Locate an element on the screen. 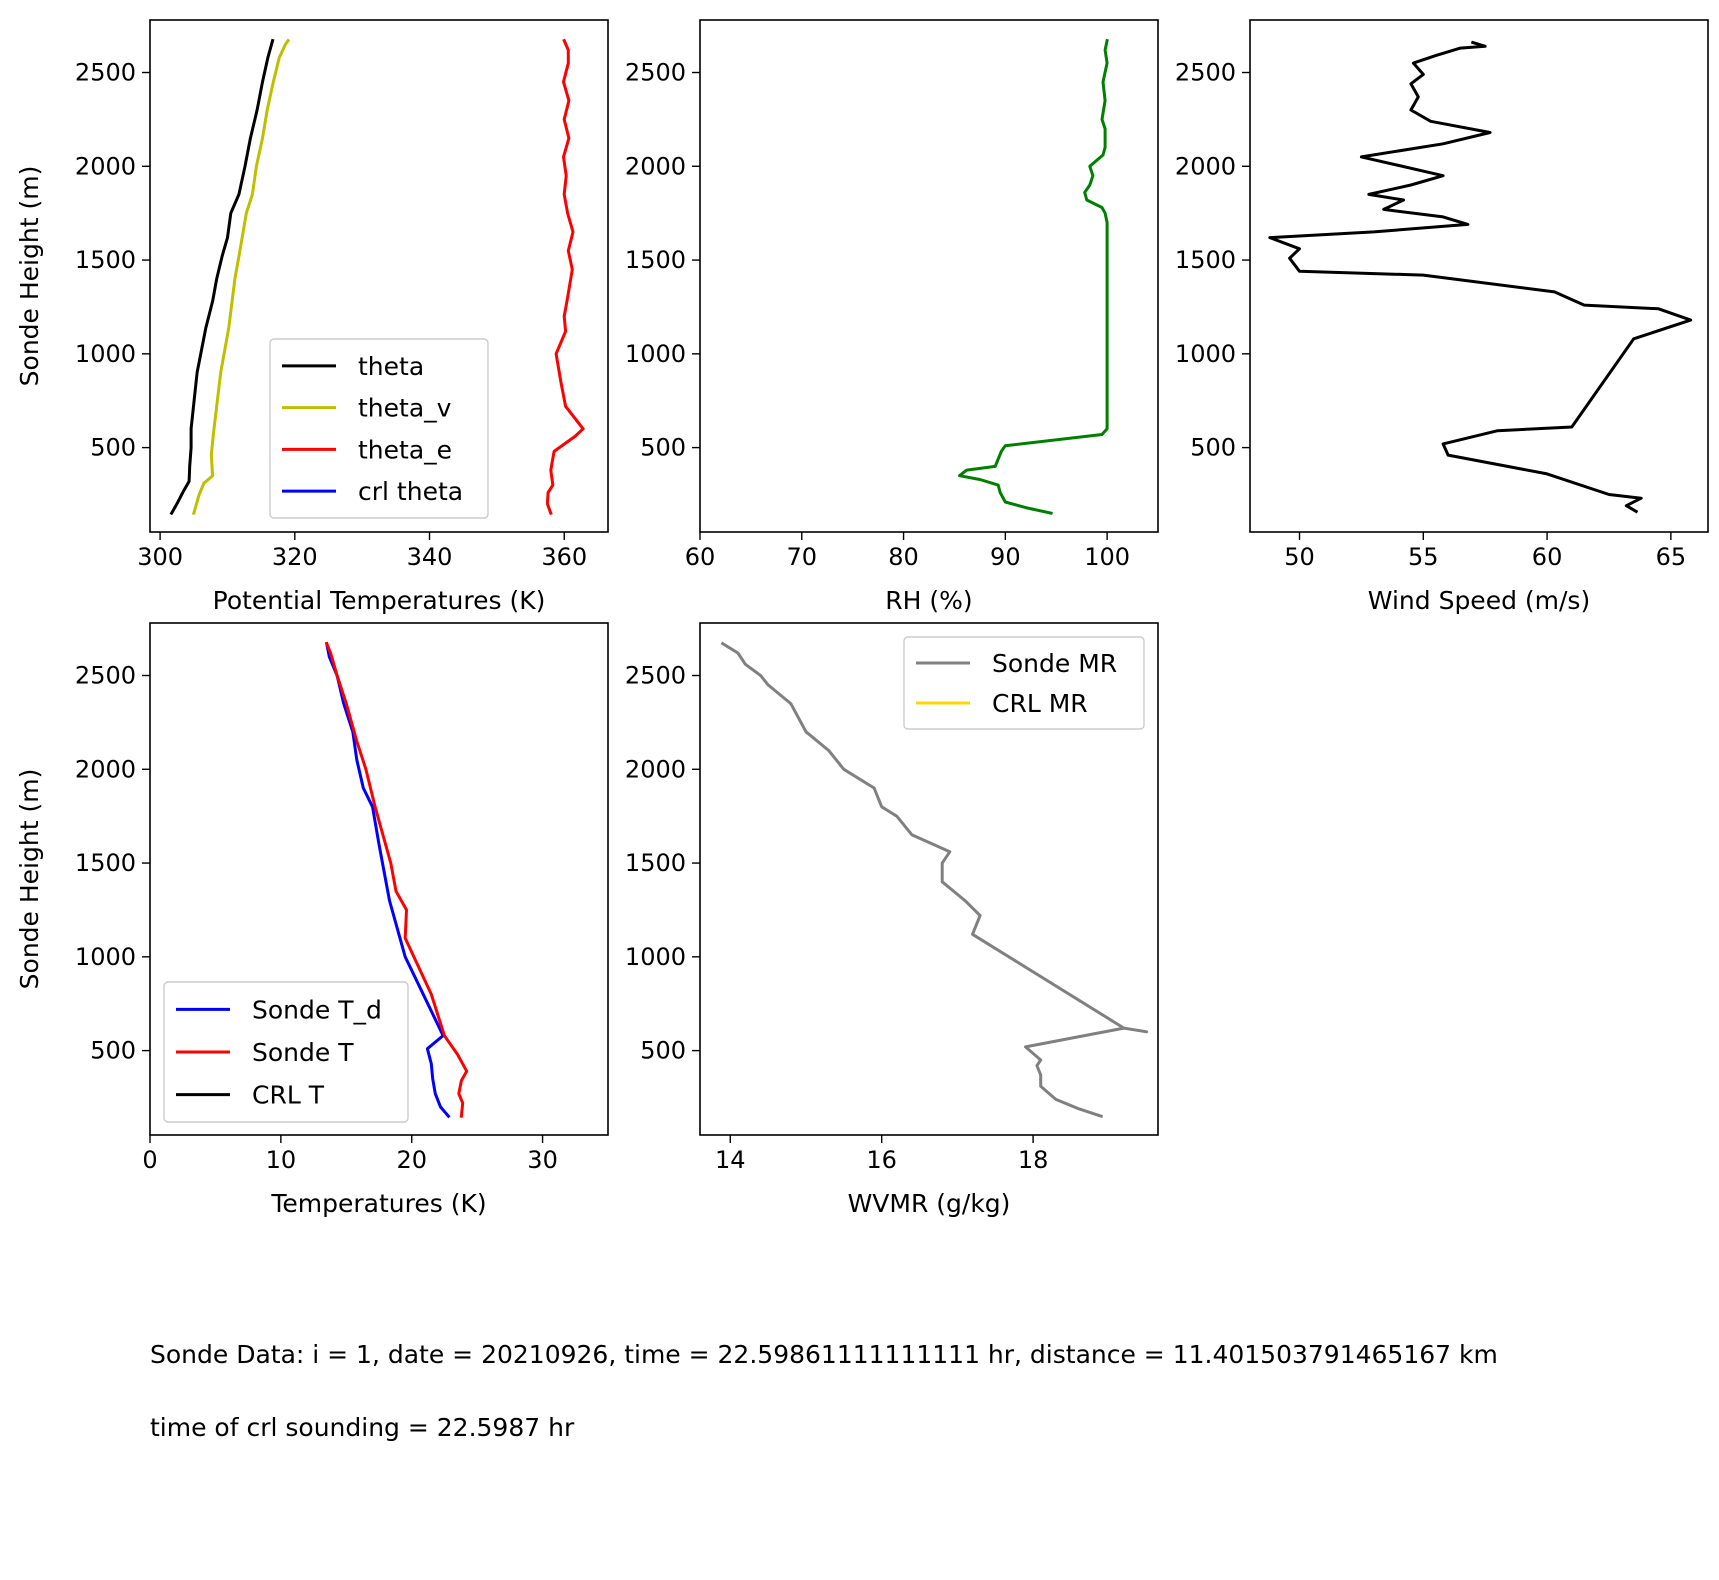 Image resolution: width=1719 pixels, height=1580 pixels. relative-humidity-x-tick-label: 80 is located at coordinates (903, 557).